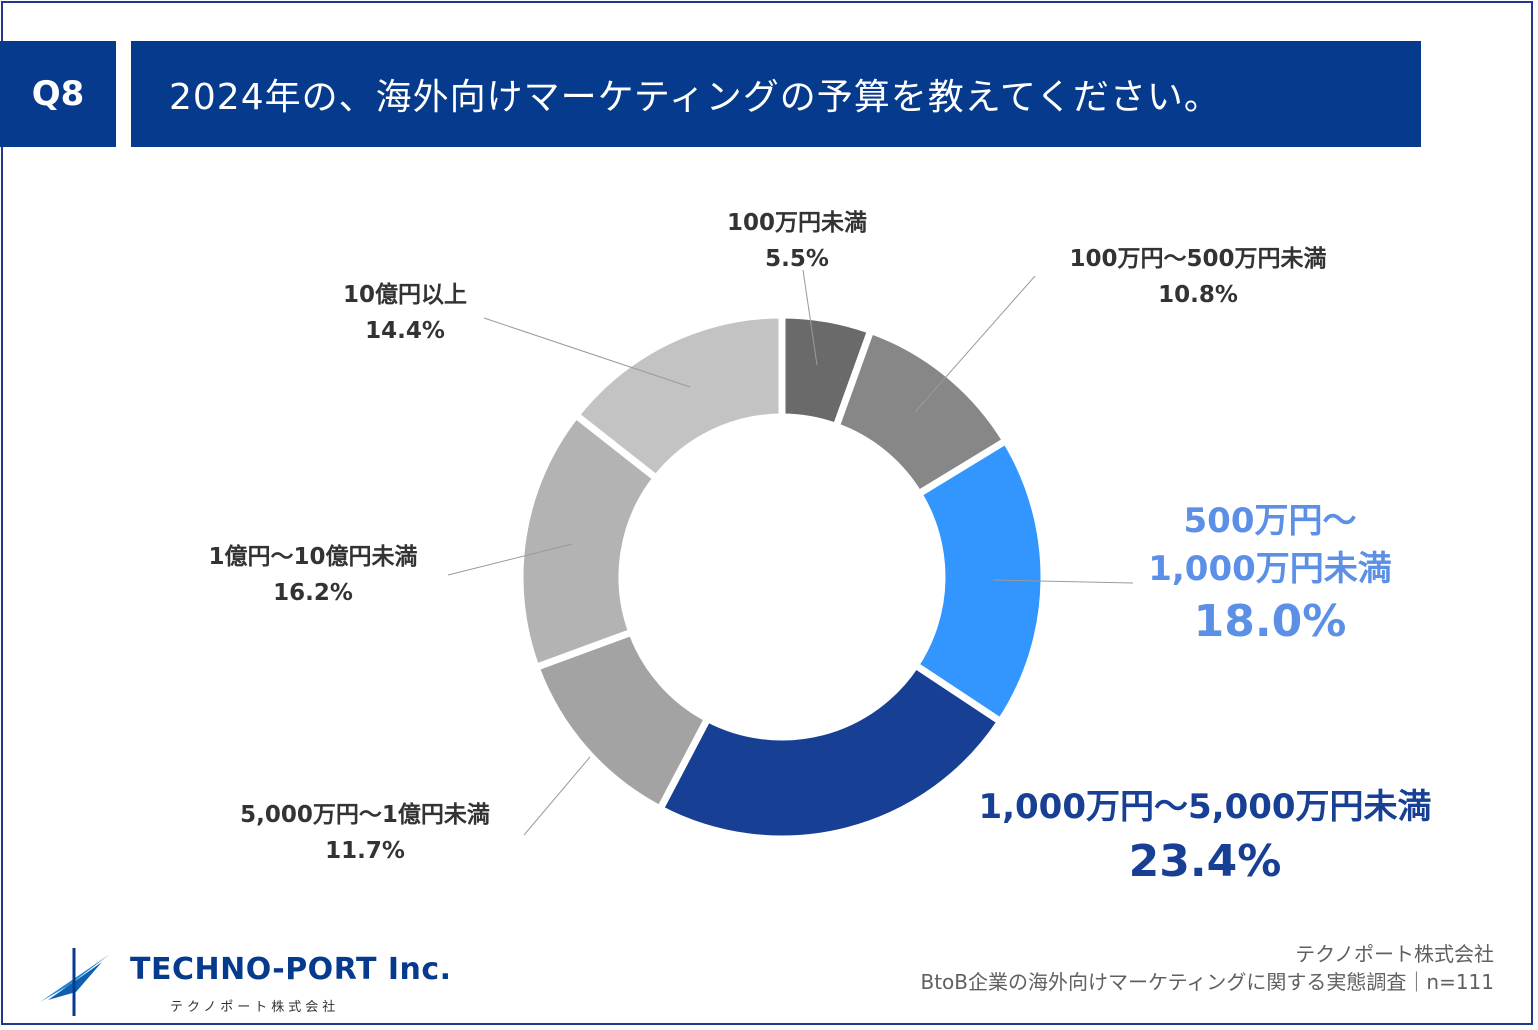 The width and height of the screenshot is (1538, 1030). What do you see at coordinates (1270, 621) in the screenshot?
I see `slice-value-3: 18.0%` at bounding box center [1270, 621].